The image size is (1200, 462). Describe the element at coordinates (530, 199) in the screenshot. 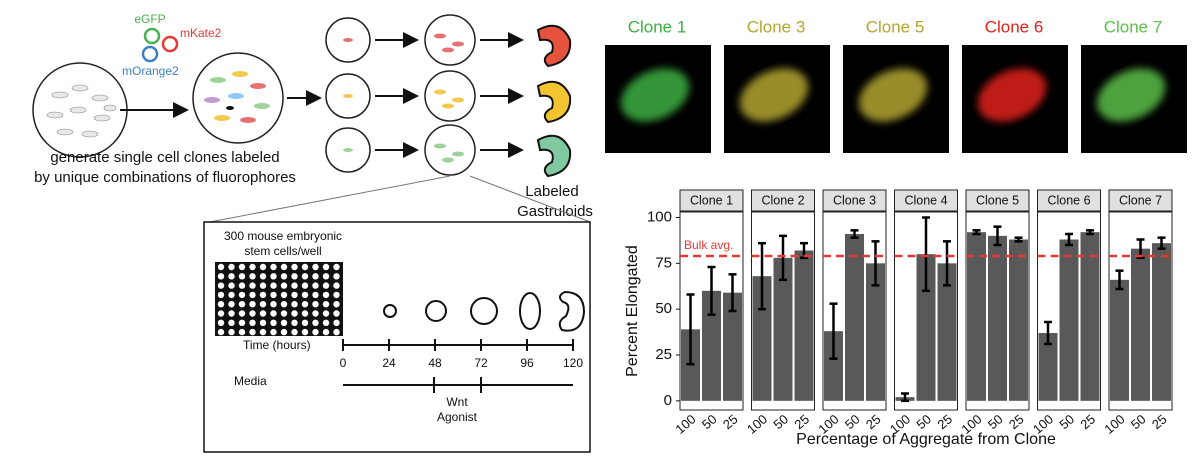

I see `zoom-line` at that location.